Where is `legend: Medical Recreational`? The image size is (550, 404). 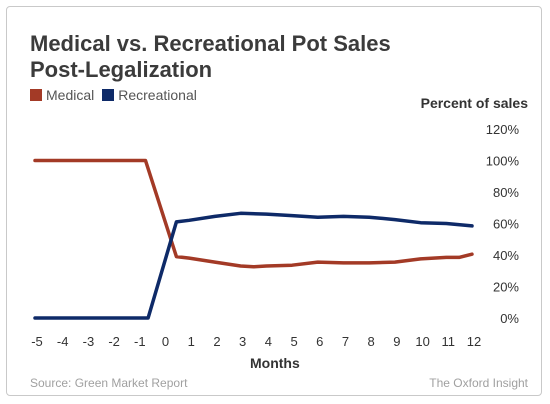 legend: Medical Recreational is located at coordinates (117, 95).